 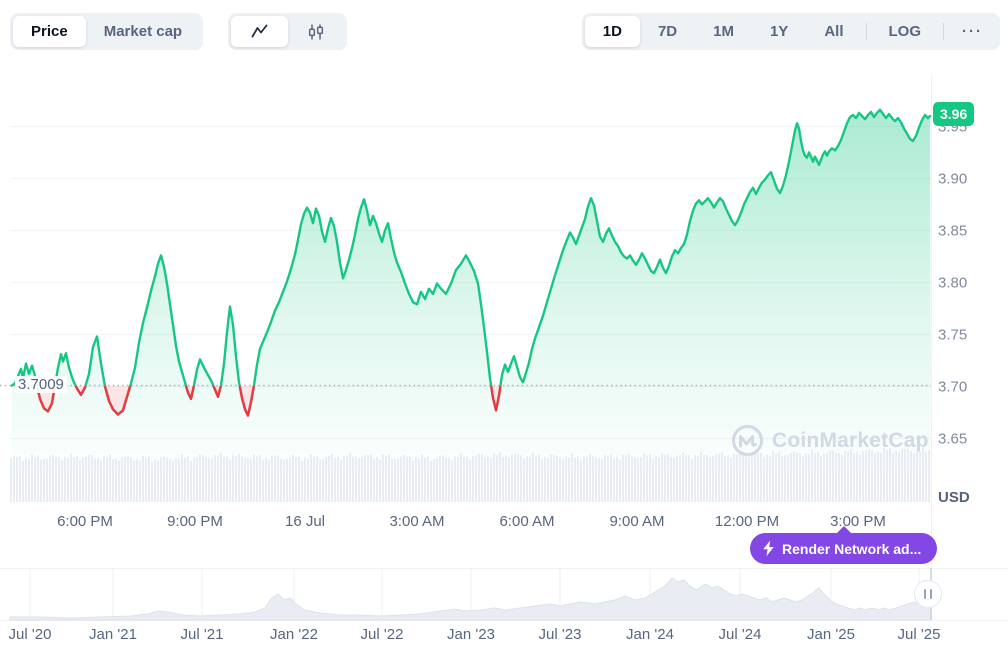 What do you see at coordinates (952, 178) in the screenshot?
I see `y-axis-label: 3.90` at bounding box center [952, 178].